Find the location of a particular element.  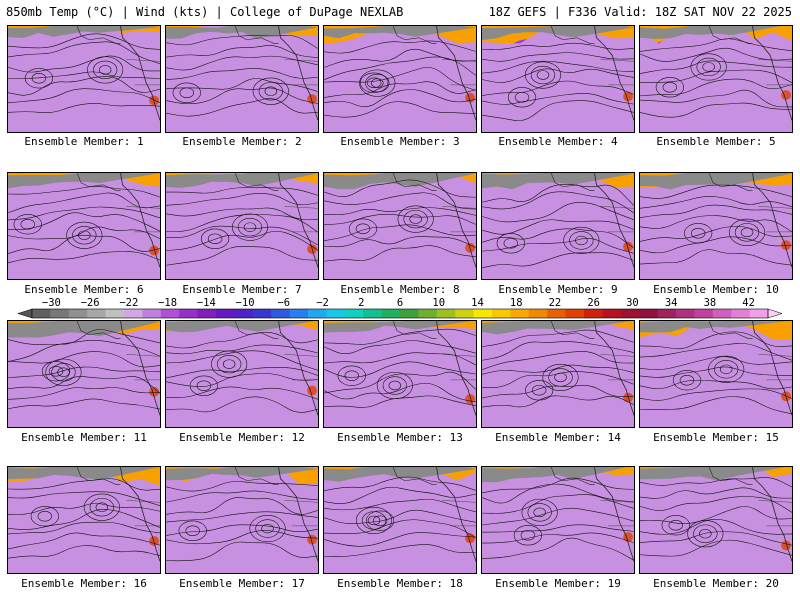

ensemble-member-label: Ensemble Member: 18 is located at coordinates (400, 583).